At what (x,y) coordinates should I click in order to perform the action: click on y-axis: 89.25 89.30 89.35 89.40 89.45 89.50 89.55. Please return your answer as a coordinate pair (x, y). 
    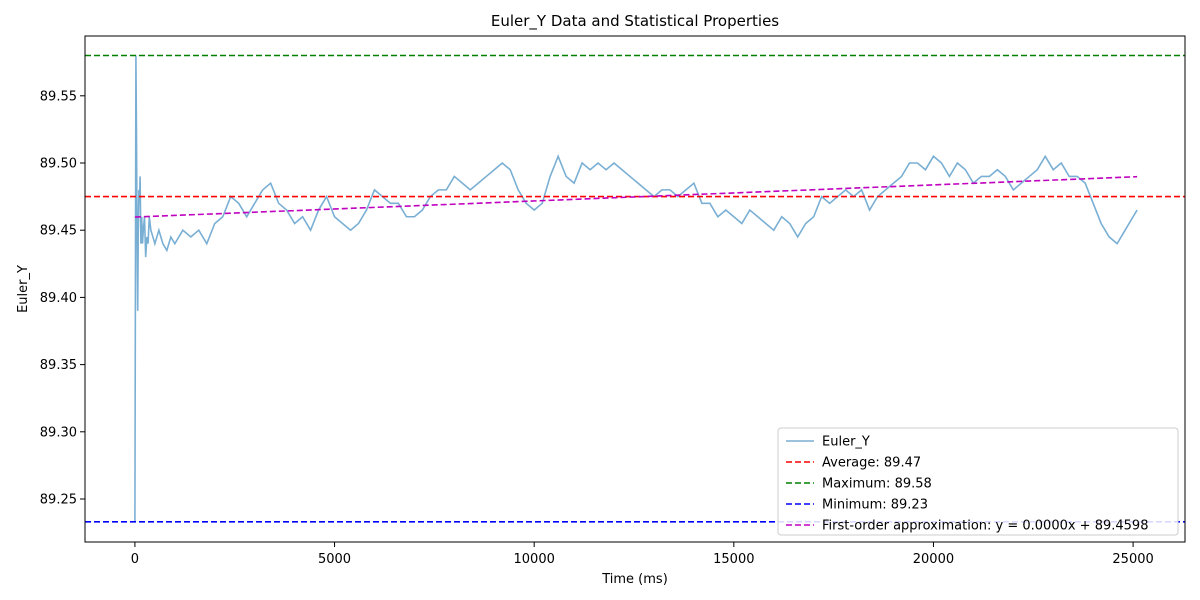
    Looking at the image, I should click on (62, 298).